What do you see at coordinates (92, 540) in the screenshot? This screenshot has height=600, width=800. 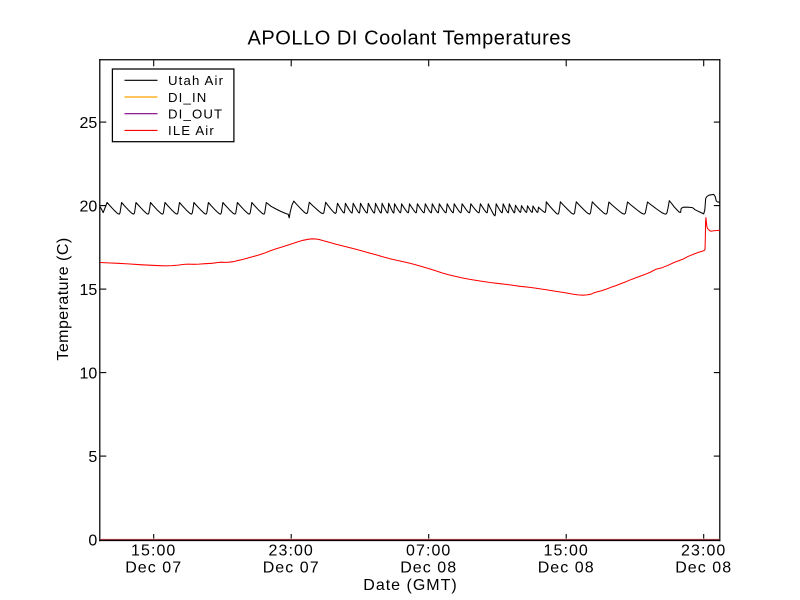 I see `svg-text: 0` at bounding box center [92, 540].